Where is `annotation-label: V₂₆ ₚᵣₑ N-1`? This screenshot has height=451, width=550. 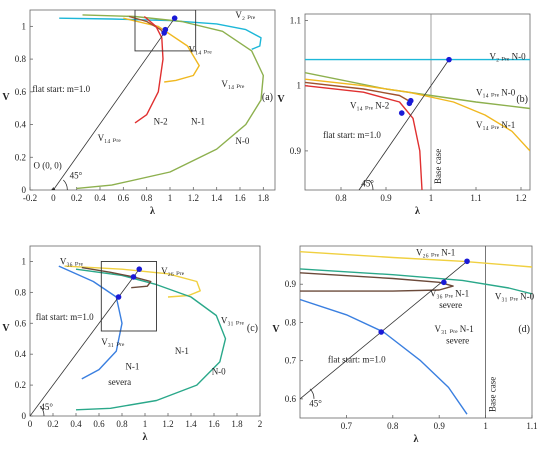 annotation-label: V₂₆ ₚᵣₑ N-1 is located at coordinates (435, 253).